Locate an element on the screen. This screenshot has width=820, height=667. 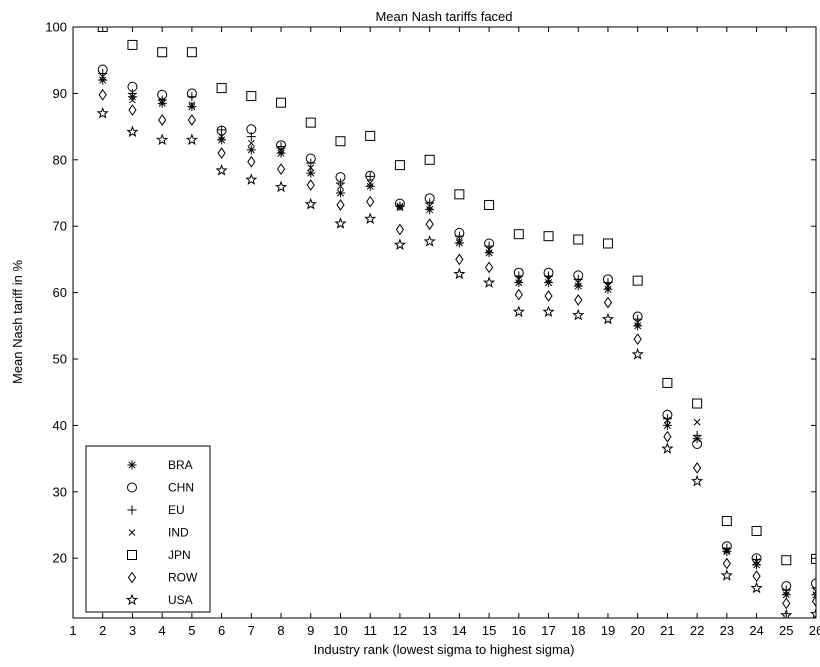
legend-marker-chn is located at coordinates (132, 487).